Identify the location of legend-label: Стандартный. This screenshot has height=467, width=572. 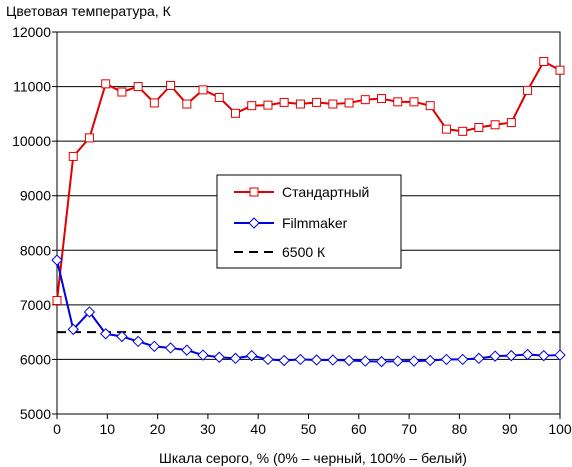
(325, 192).